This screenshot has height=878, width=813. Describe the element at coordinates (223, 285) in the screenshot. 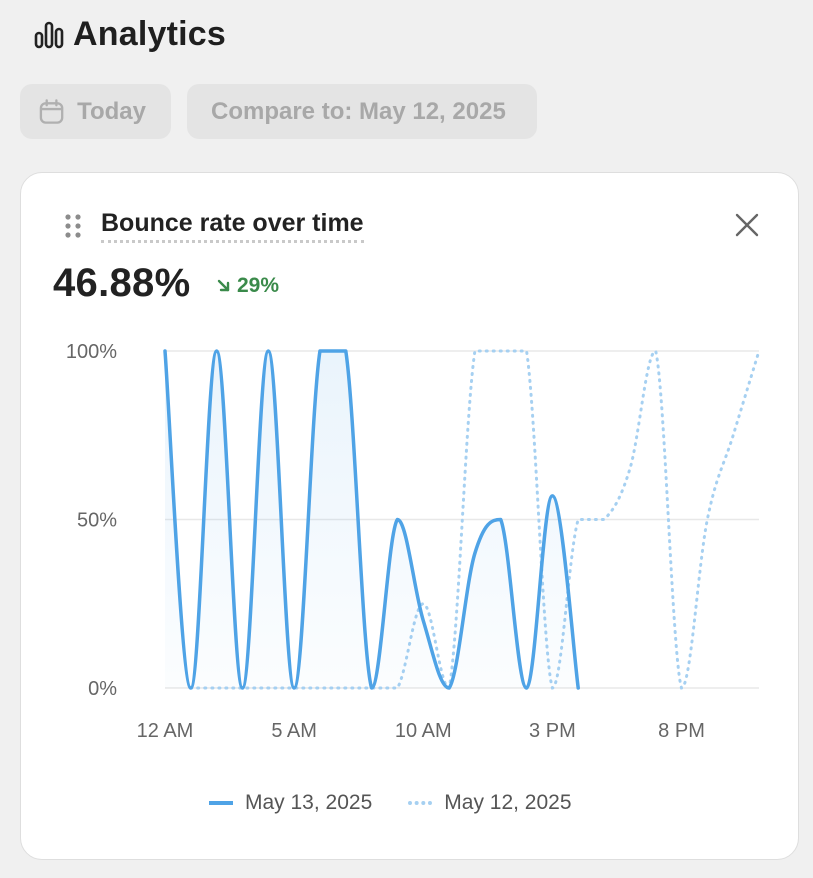

I see `arrow-down-right-icon` at that location.